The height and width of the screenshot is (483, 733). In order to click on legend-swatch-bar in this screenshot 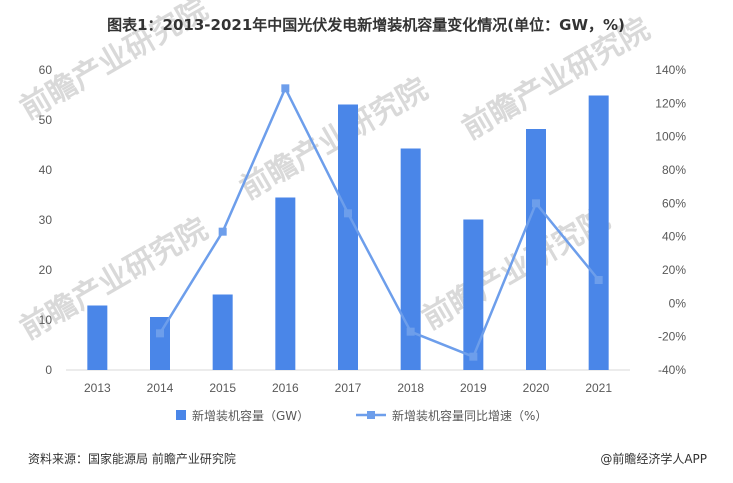, I will do `click(181, 415)`.